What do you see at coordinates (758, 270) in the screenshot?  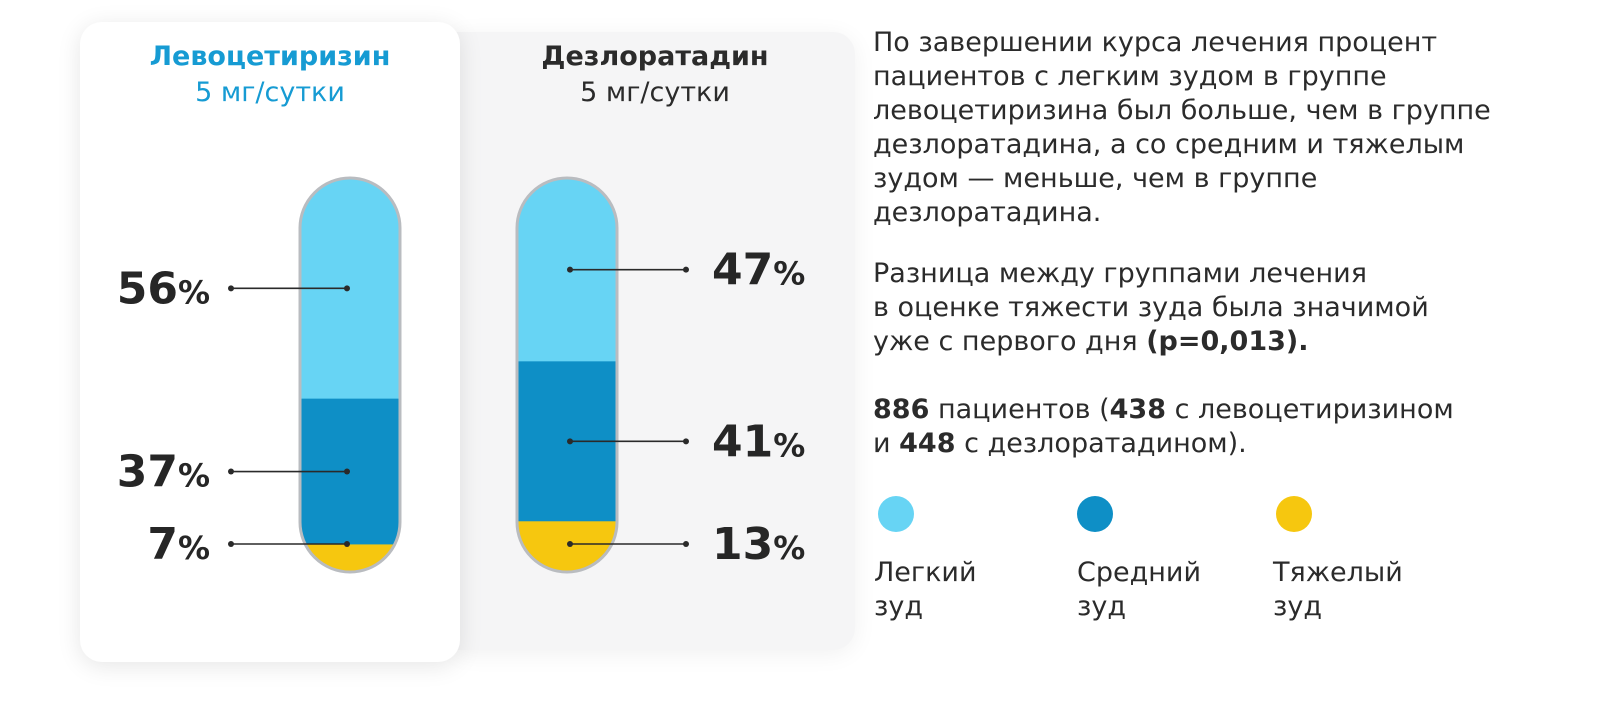 I see `data-label-mild-deslo: 47%` at bounding box center [758, 270].